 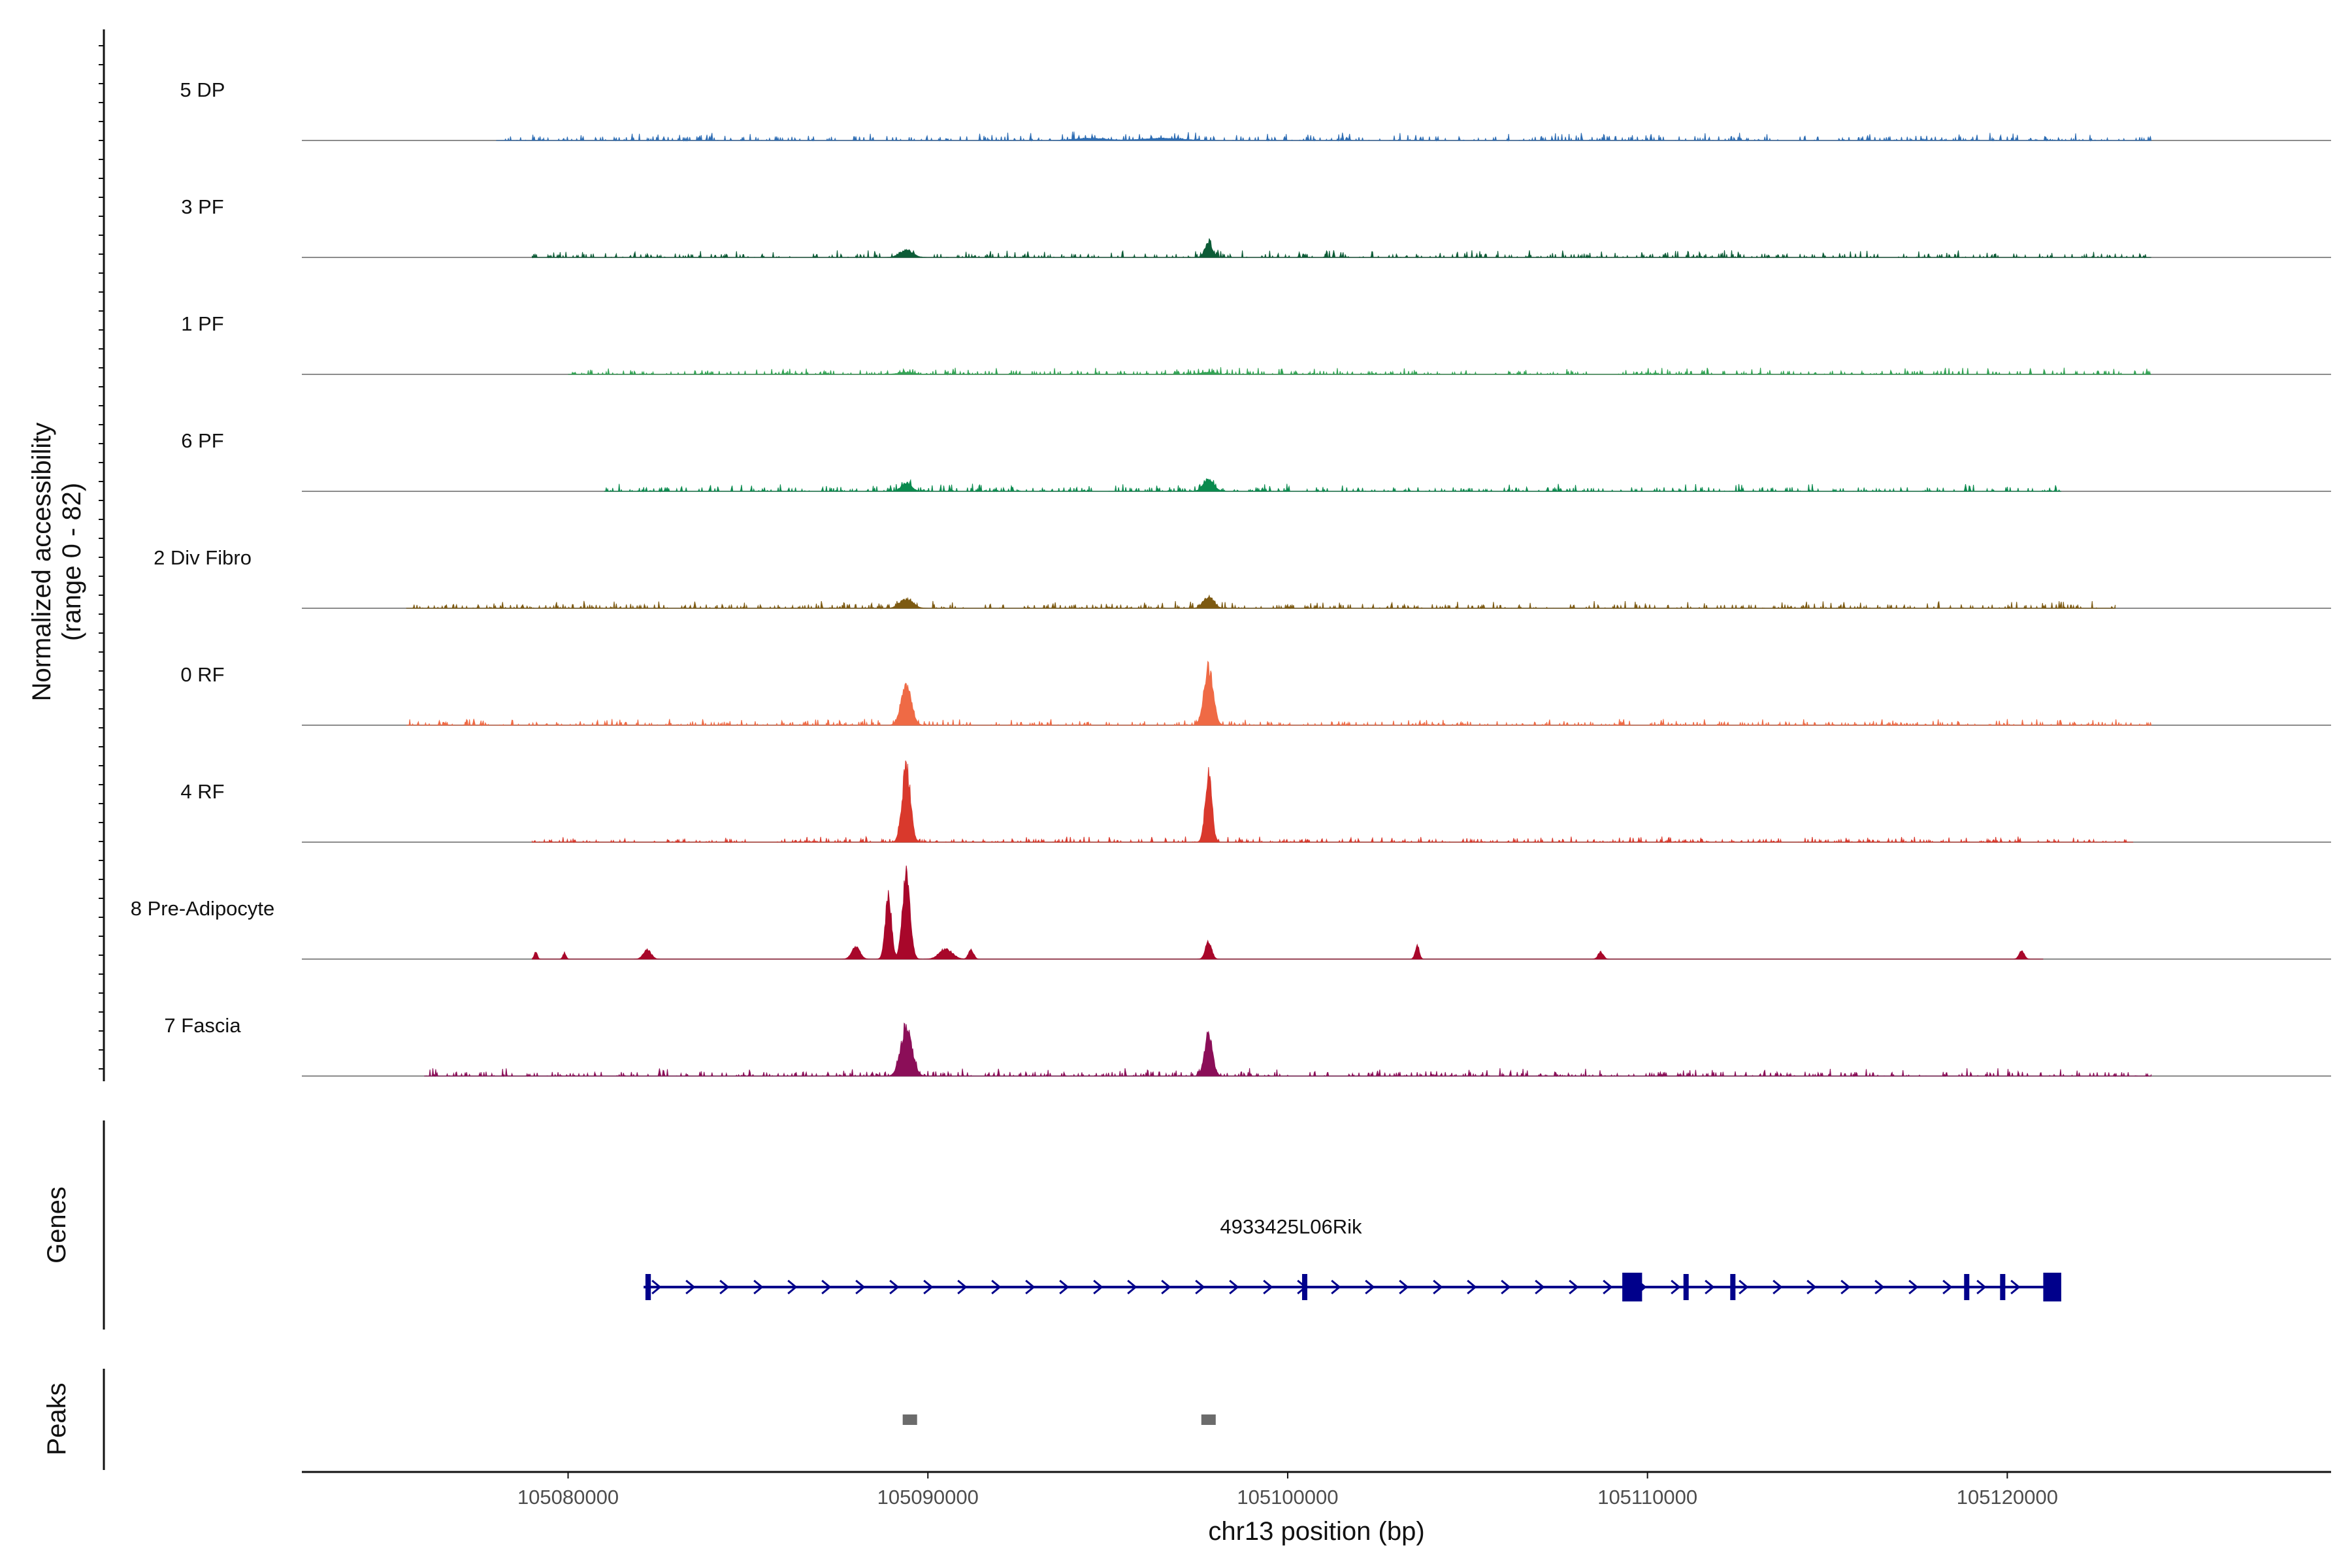 I want to click on track-8: 8 Pre-Adipocyte, so click(x=1231, y=912).